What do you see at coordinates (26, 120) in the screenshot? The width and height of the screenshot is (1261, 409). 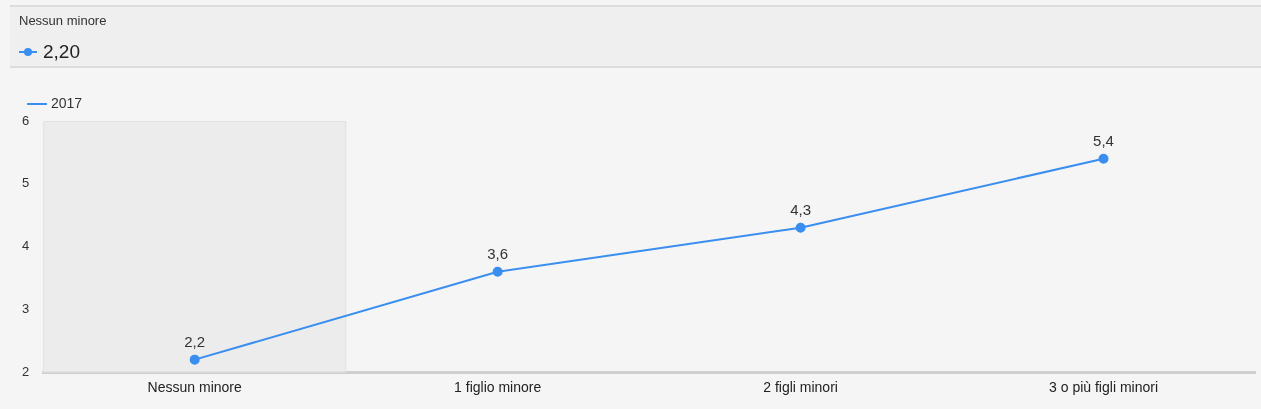 I see `y-tick-label: 6` at bounding box center [26, 120].